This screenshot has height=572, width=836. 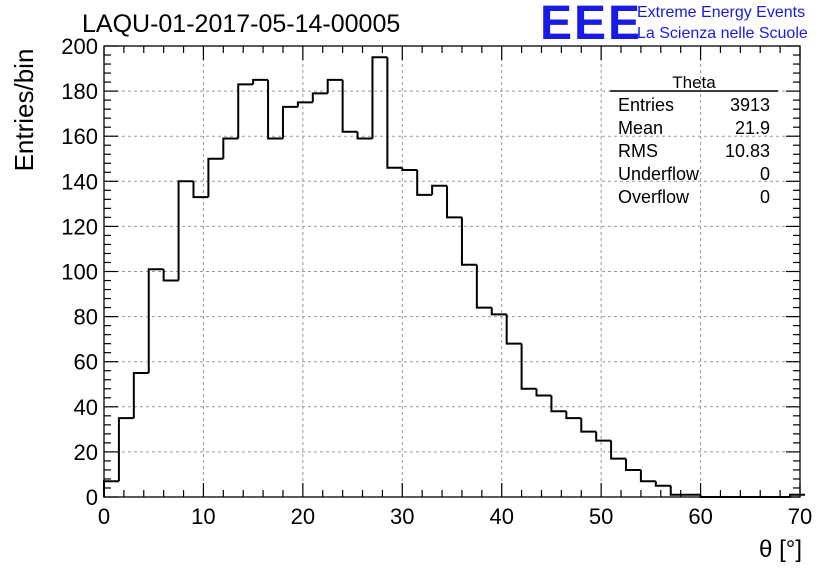 What do you see at coordinates (747, 151) in the screenshot?
I see `stats-row-value: 10.83` at bounding box center [747, 151].